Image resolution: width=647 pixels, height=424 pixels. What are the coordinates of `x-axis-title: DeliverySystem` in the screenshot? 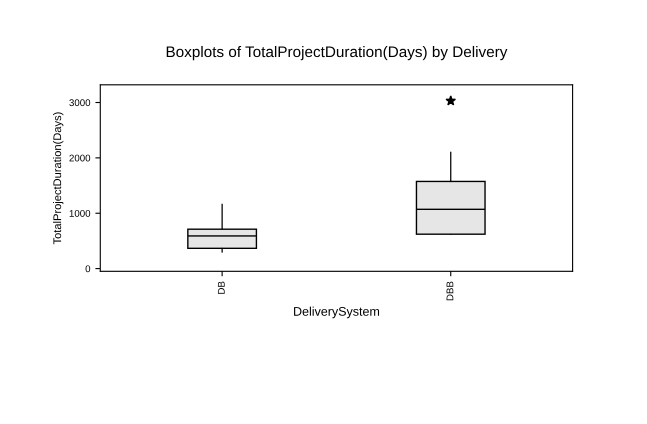 It's located at (337, 312).